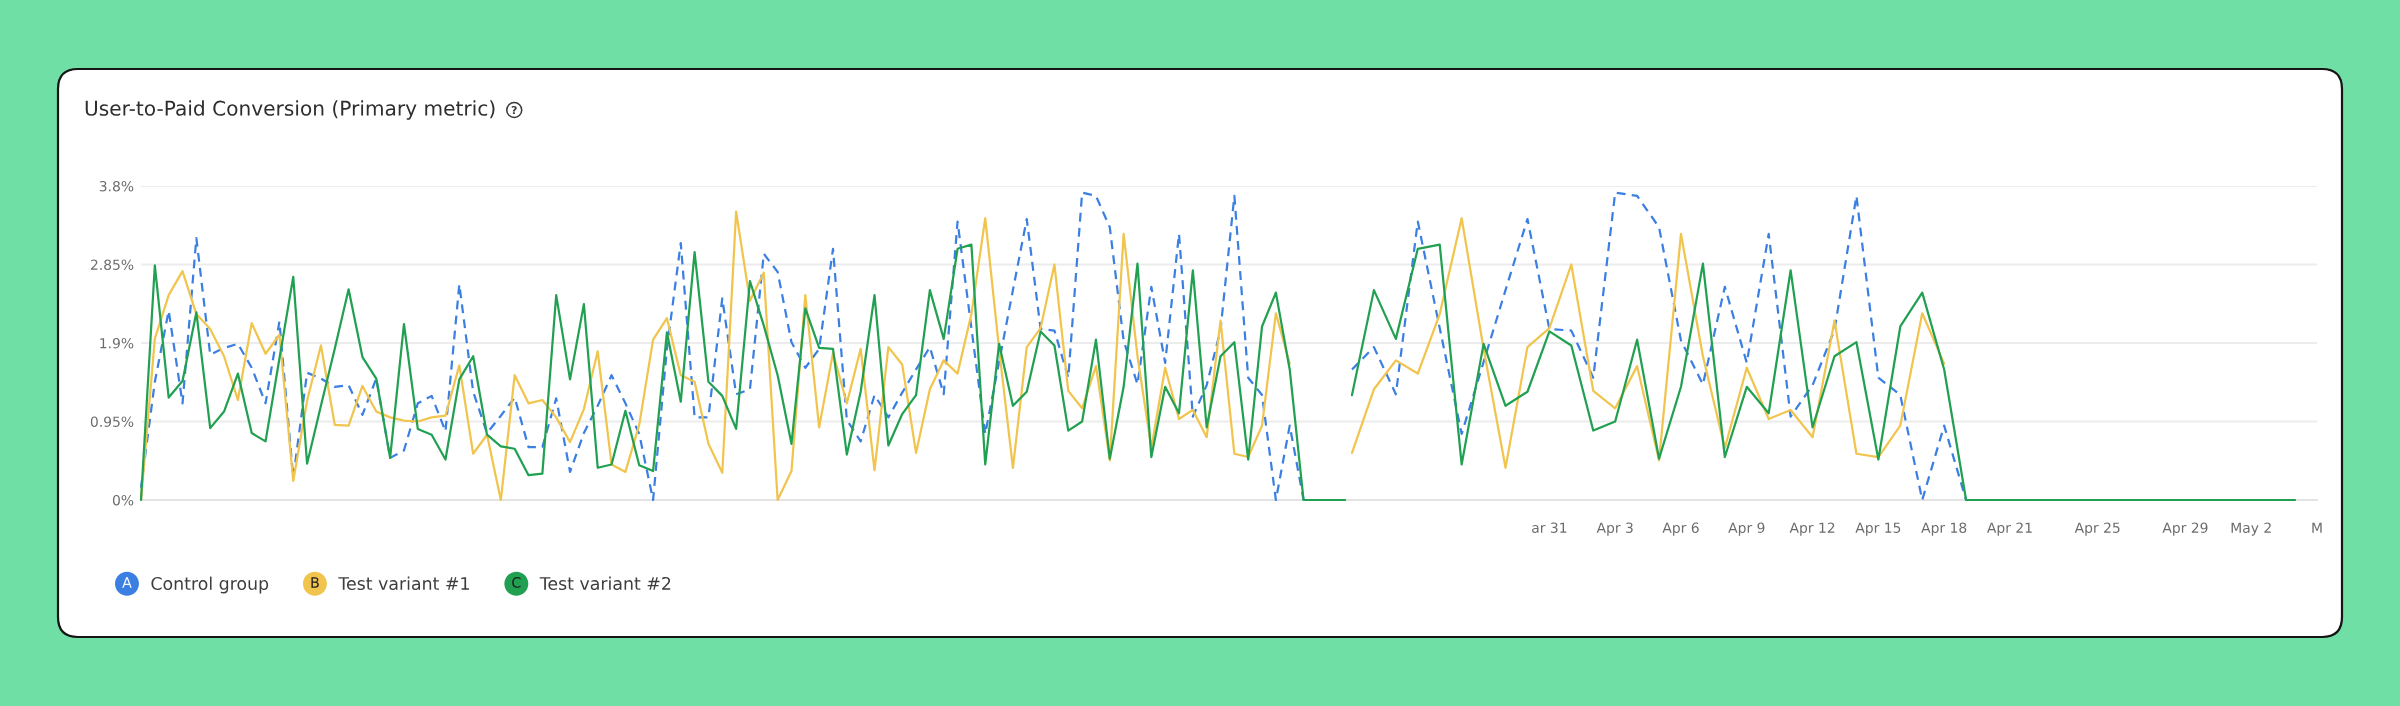 The width and height of the screenshot is (2400, 706). What do you see at coordinates (1812, 529) in the screenshot?
I see `x-tick-label: Apr 12` at bounding box center [1812, 529].